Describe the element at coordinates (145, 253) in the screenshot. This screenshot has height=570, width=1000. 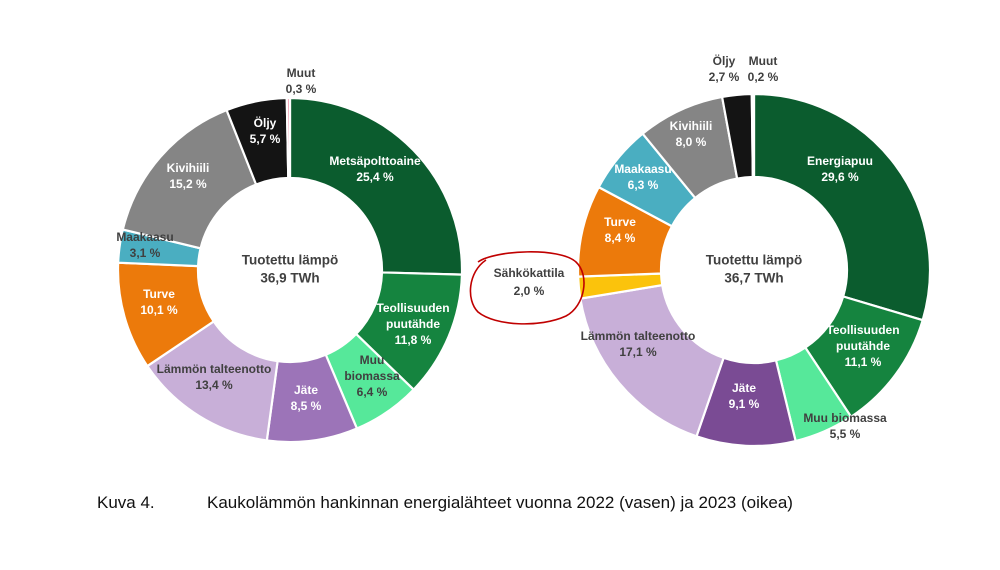
I see `slice-label-maakaasu-value: 3,1 %` at that location.